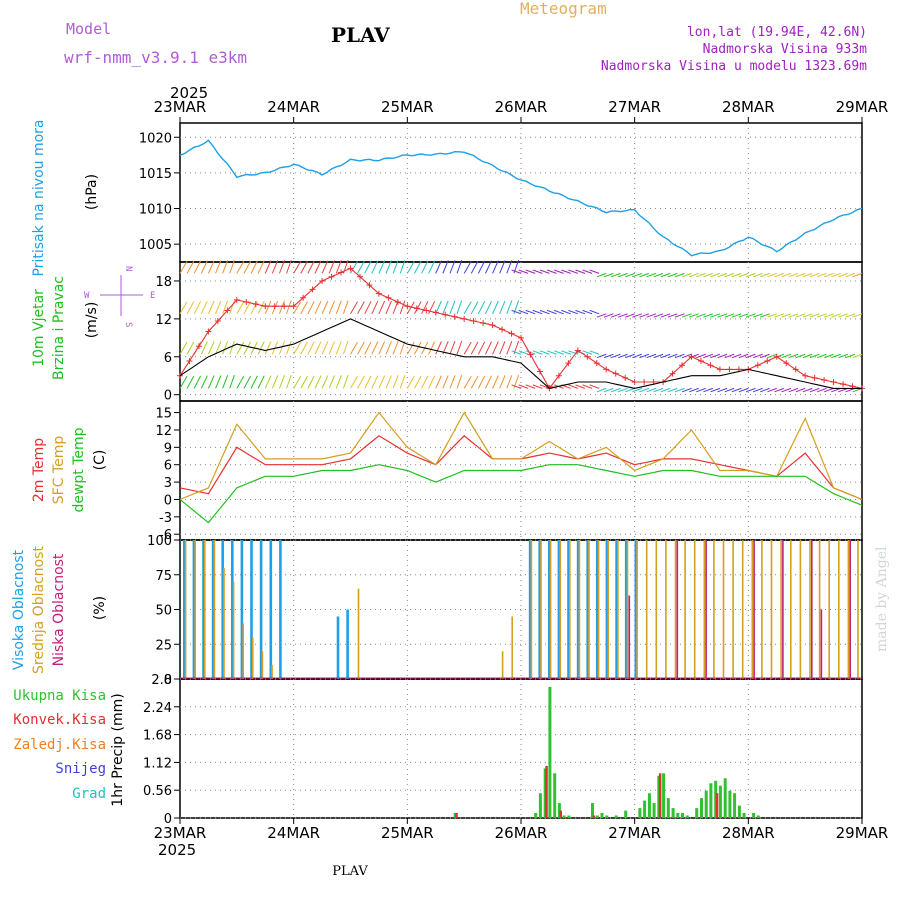 This screenshot has height=900, width=900. I want to click on y-tick-label: 6, so click(168, 358).